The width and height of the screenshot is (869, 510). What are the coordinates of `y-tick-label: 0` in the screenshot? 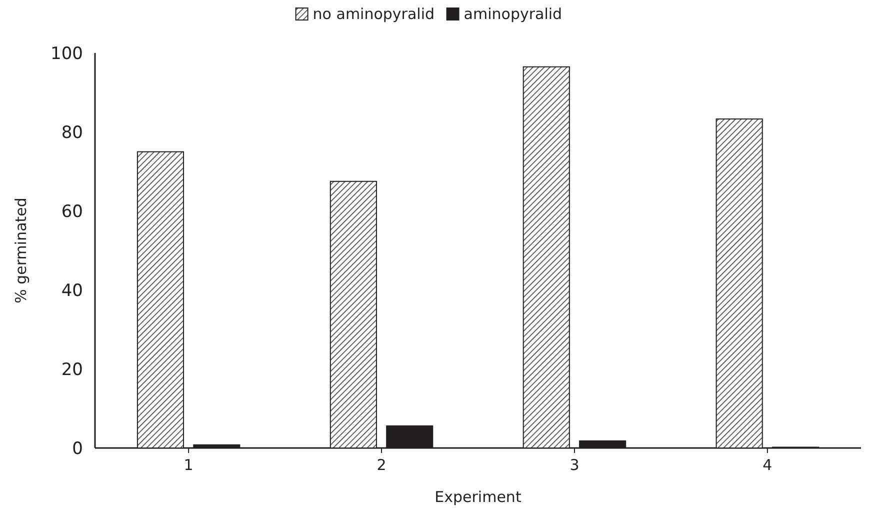 It's located at (77, 448).